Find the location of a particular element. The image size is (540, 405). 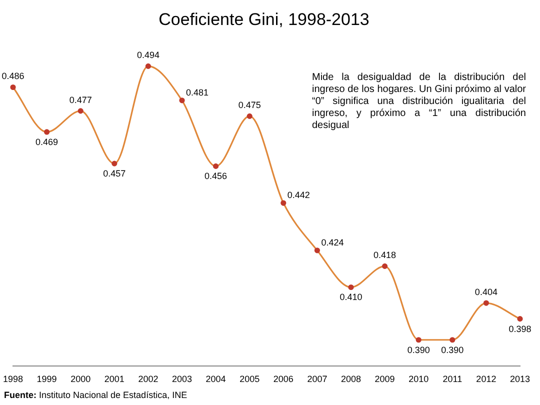

x-tick-label: 2013 is located at coordinates (520, 379).